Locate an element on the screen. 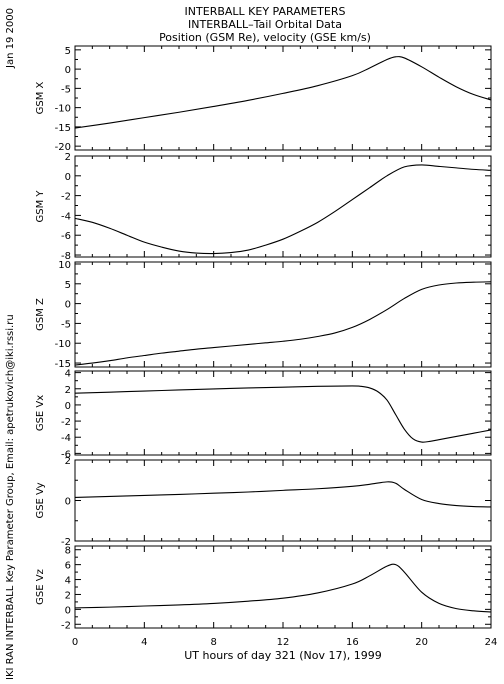  y-tick-label: 10 is located at coordinates (64, 265).